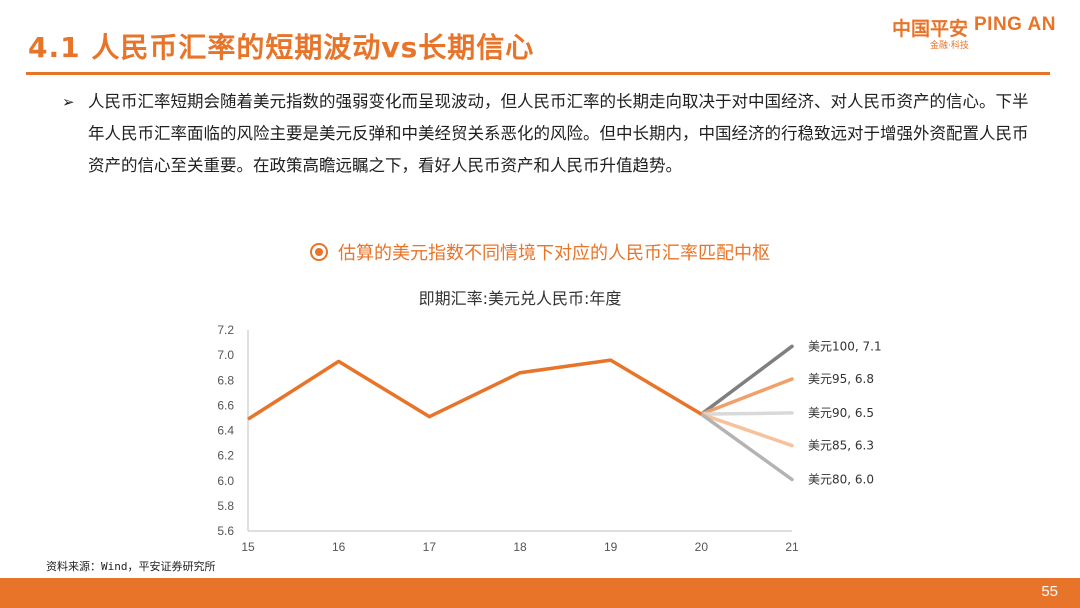 The image size is (1080, 608). I want to click on scenario-label: 美元80, 6.0, so click(841, 479).